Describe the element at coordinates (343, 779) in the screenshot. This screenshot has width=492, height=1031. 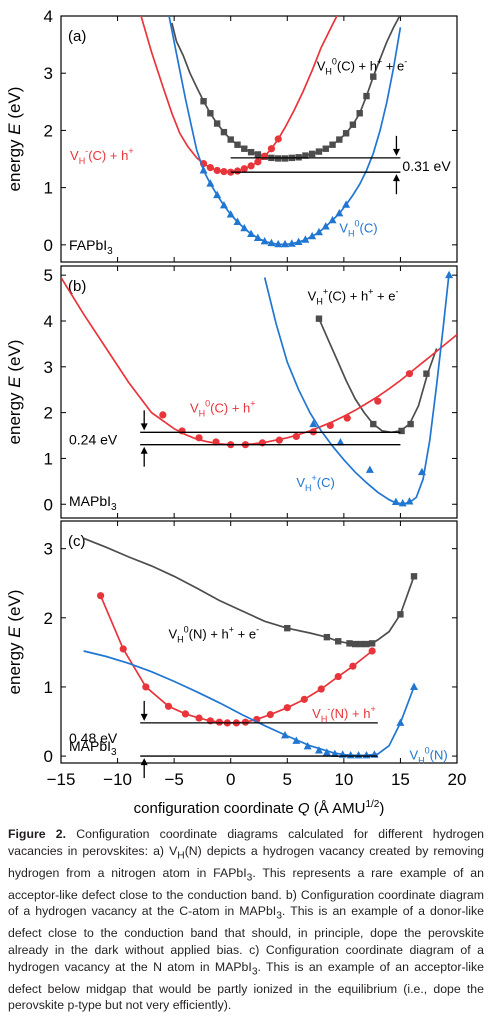
I see `panel-c-xtick-label: 10` at that location.